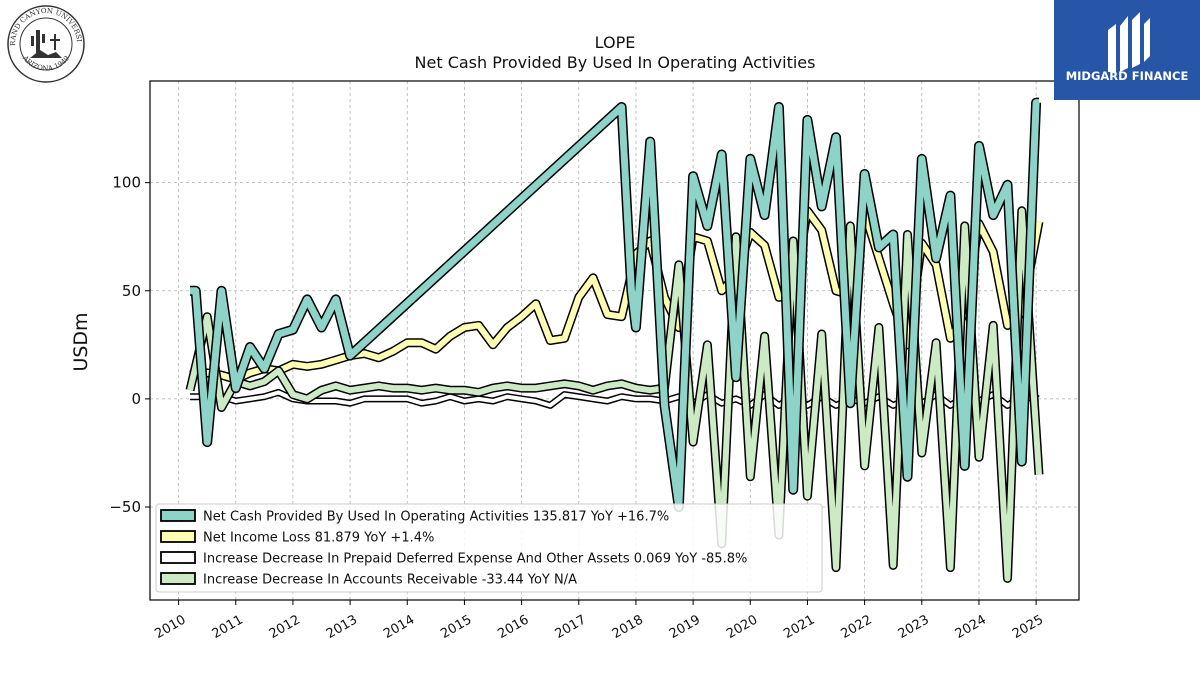 The width and height of the screenshot is (1200, 675). I want to click on y-tick-label: −50, so click(125, 507).